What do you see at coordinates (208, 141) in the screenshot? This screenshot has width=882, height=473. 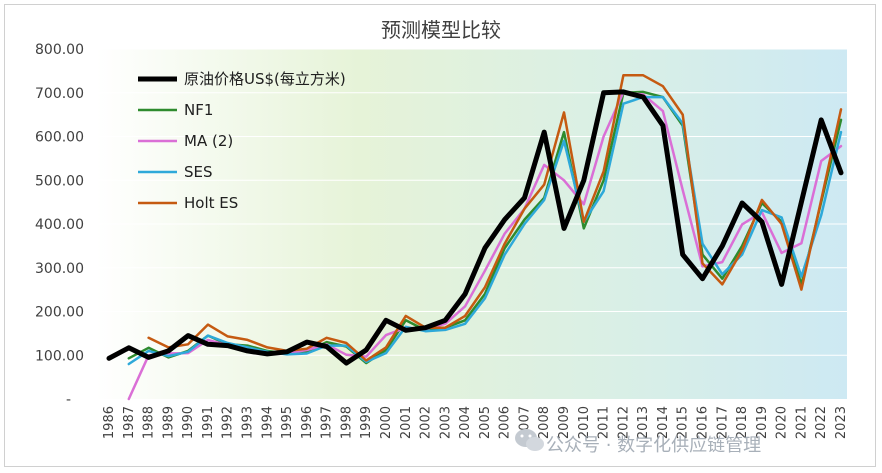 I see `legend-label: MA (2)` at bounding box center [208, 141].